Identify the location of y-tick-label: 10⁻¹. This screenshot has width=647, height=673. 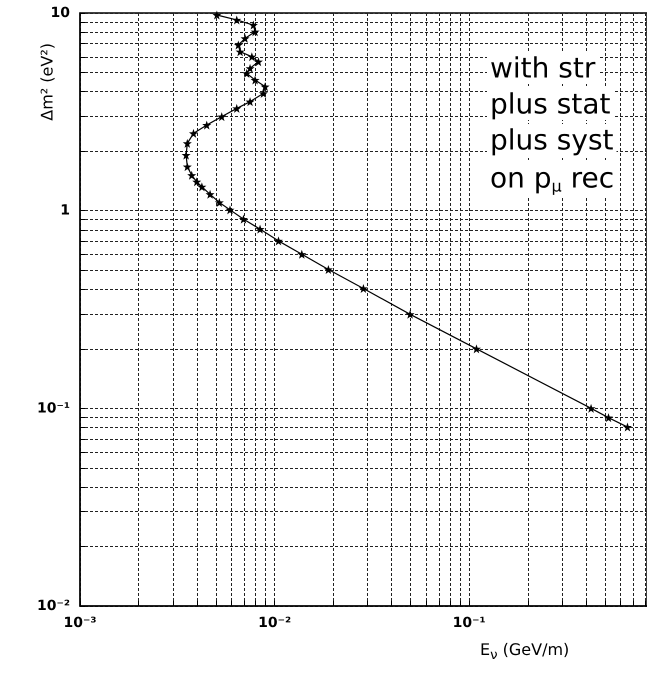
(53, 408).